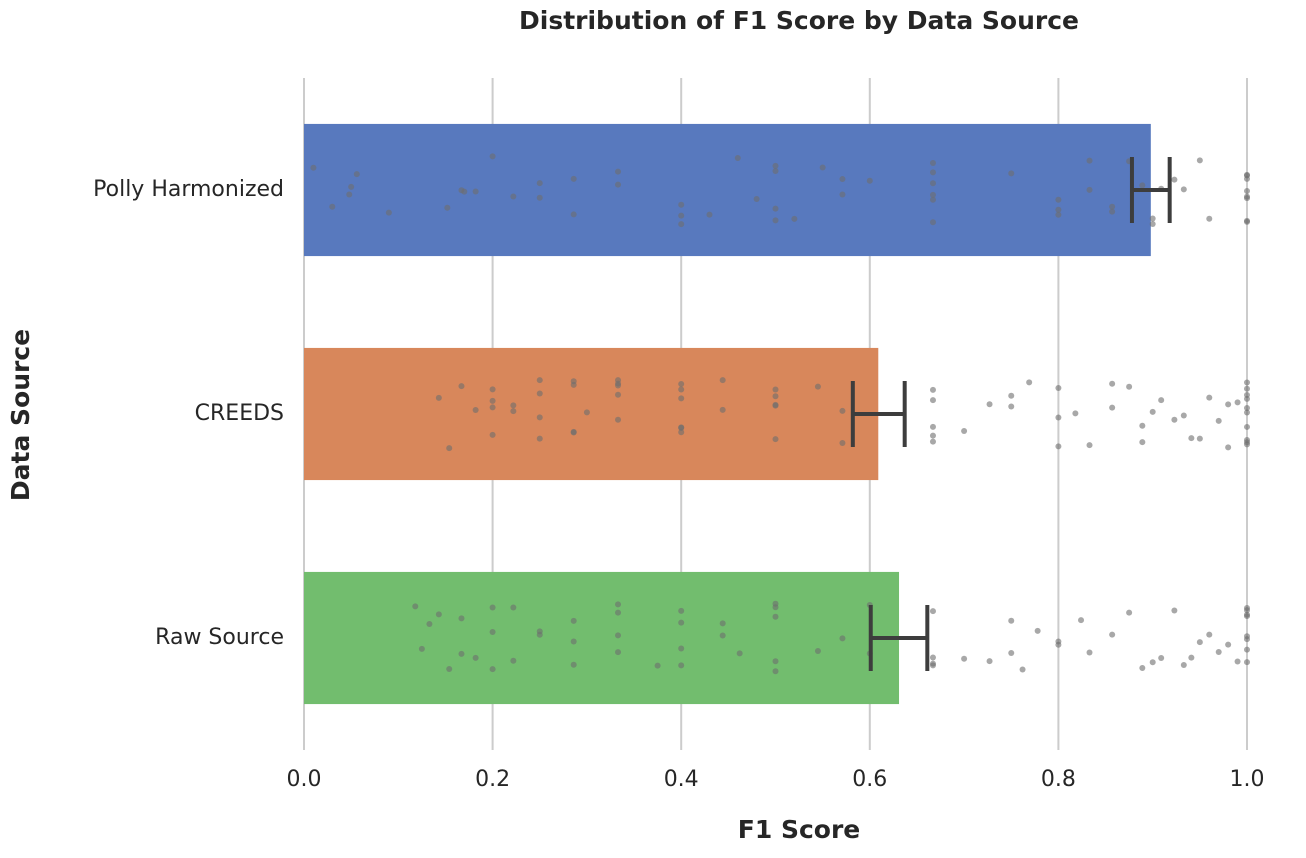 The width and height of the screenshot is (1306, 858). I want to click on y-tick-label: Polly Harmonized, so click(188, 189).